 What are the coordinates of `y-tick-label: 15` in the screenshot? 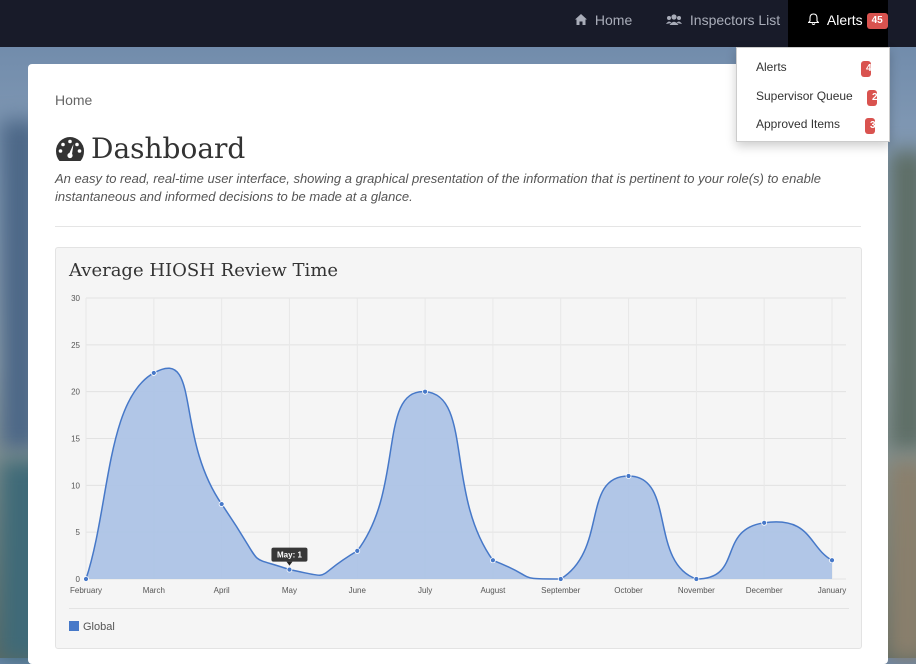 It's located at (75, 439).